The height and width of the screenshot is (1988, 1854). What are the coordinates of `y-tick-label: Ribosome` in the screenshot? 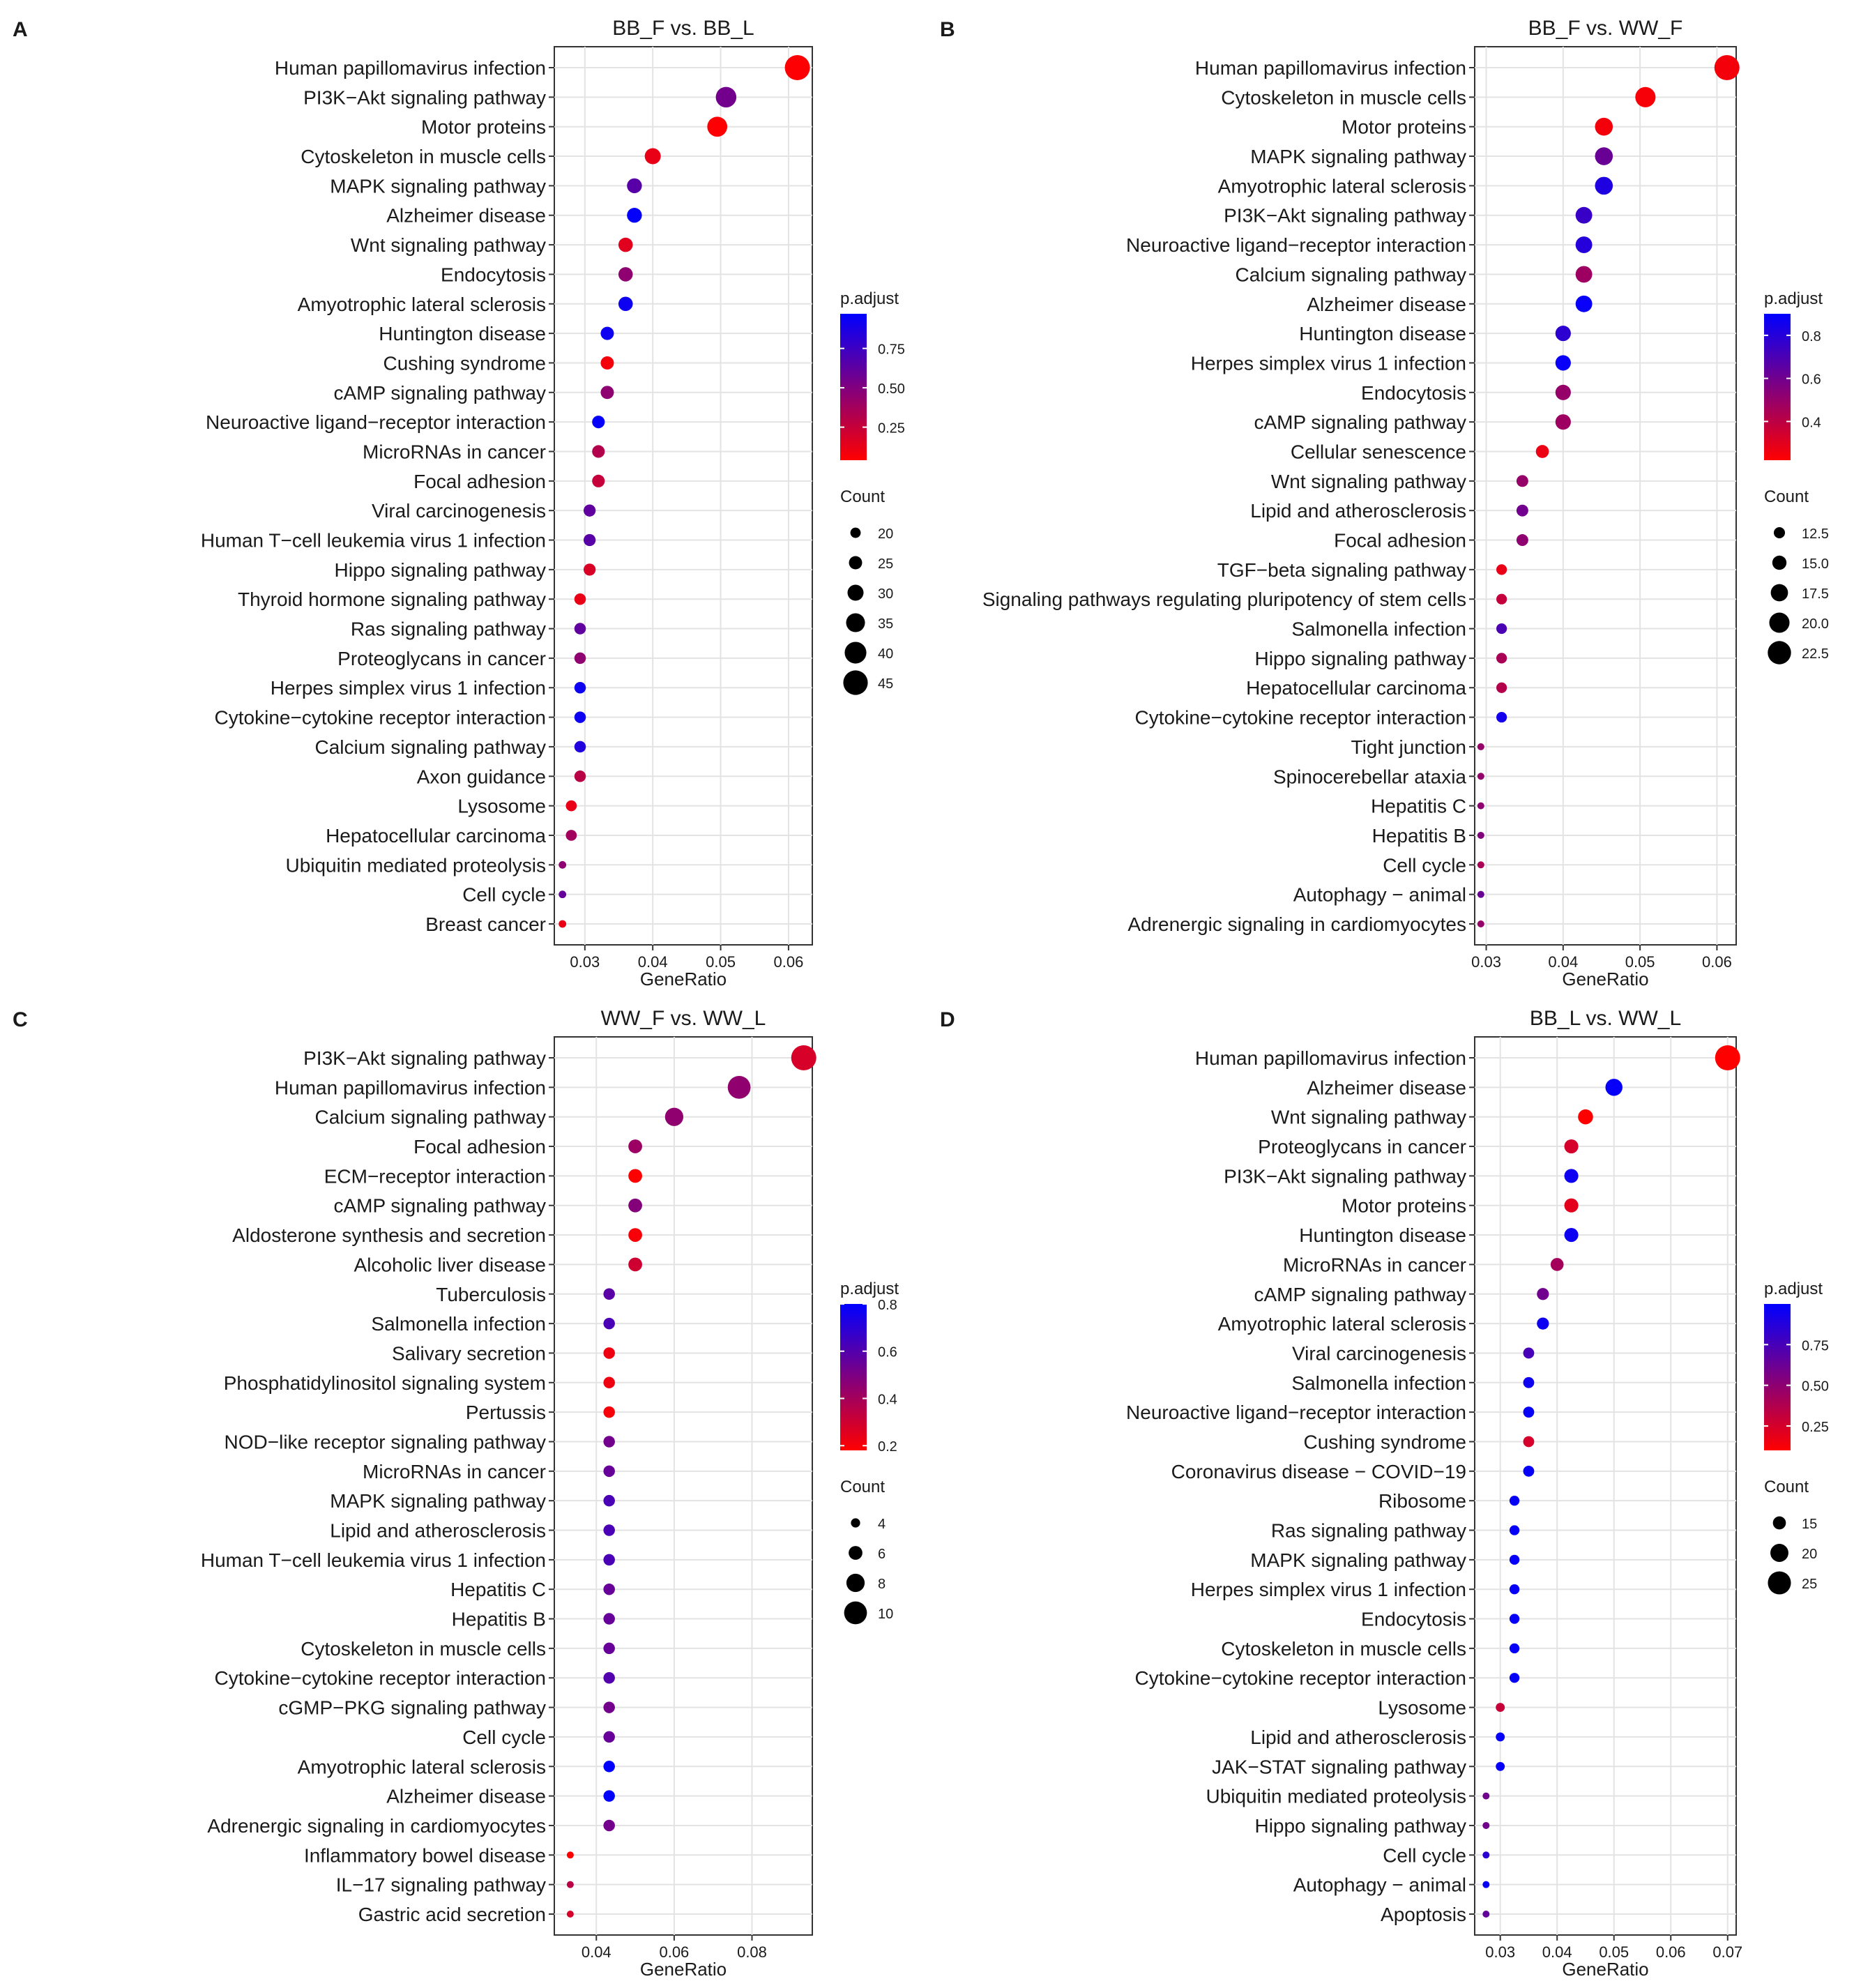 It's located at (1422, 1501).